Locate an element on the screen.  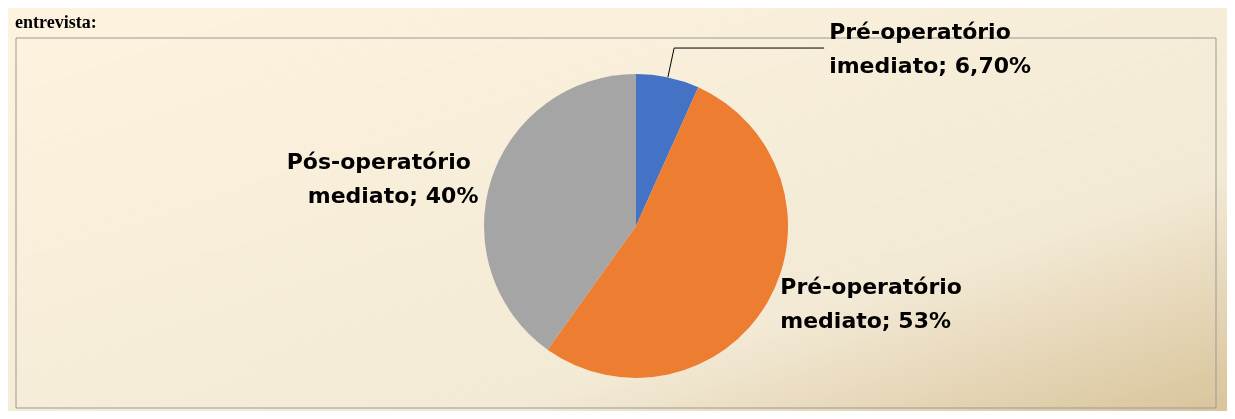
slice-label: Pré-operatório mediato; 53% is located at coordinates (875, 304).